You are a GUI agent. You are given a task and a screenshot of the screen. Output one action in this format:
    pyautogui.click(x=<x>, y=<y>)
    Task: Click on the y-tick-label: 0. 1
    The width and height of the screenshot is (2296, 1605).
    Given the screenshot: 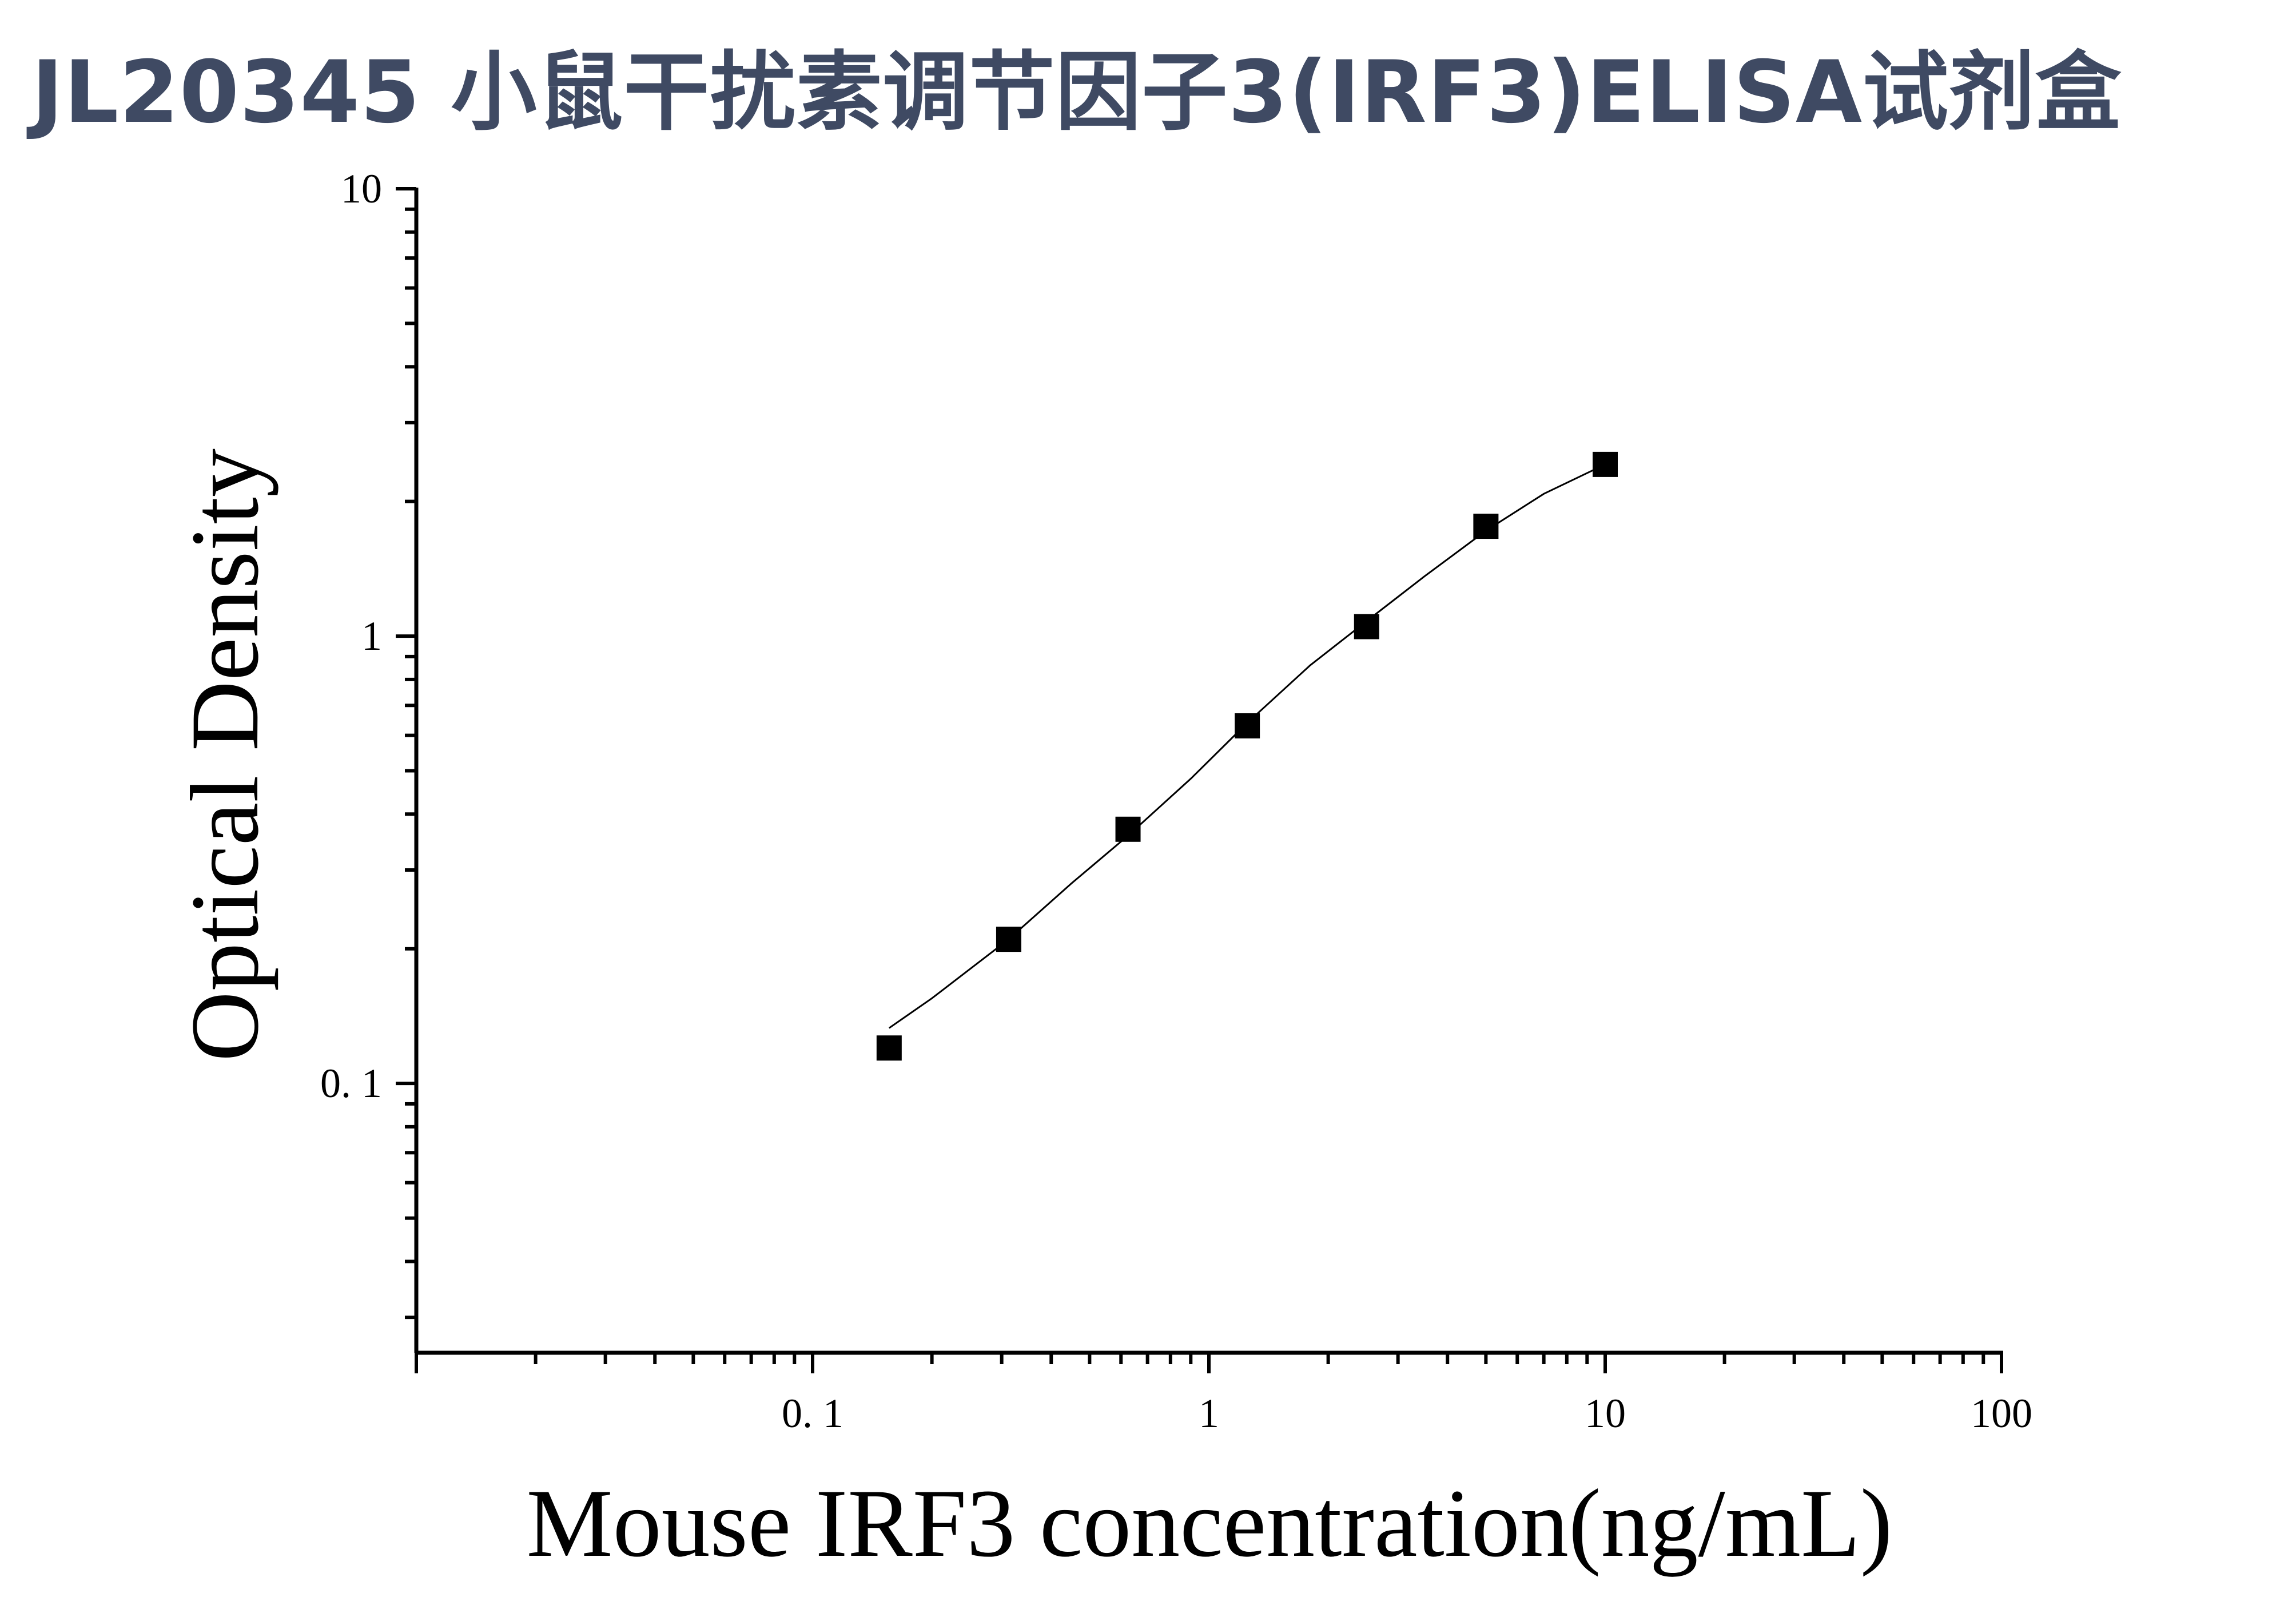 What is the action you would take?
    pyautogui.click(x=351, y=1083)
    